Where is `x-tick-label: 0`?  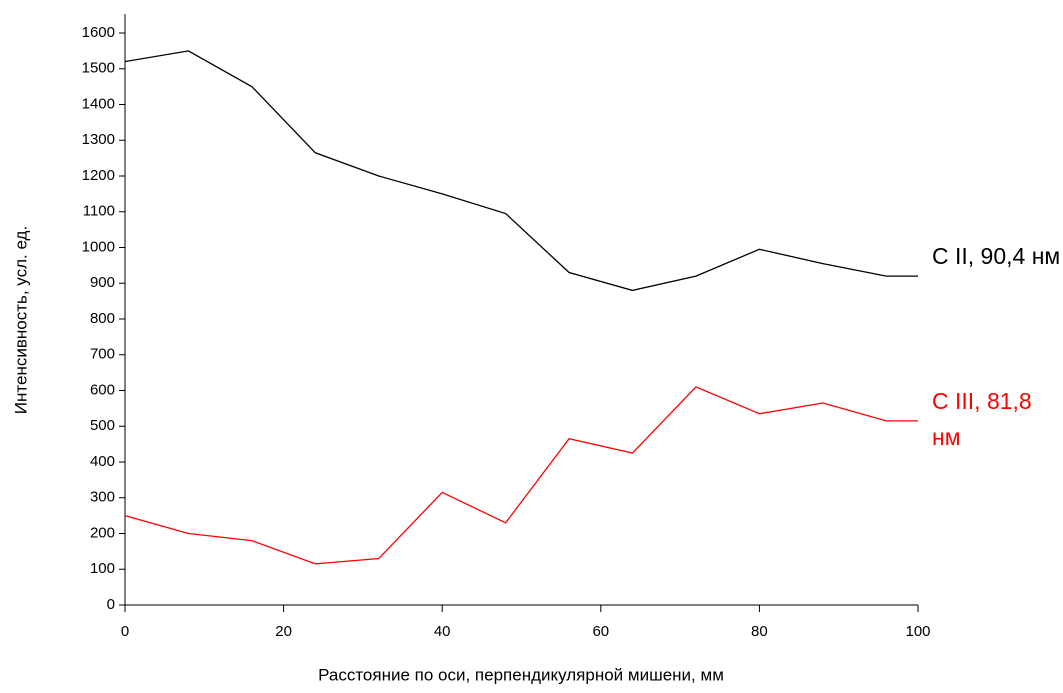 x-tick-label: 0 is located at coordinates (125, 631).